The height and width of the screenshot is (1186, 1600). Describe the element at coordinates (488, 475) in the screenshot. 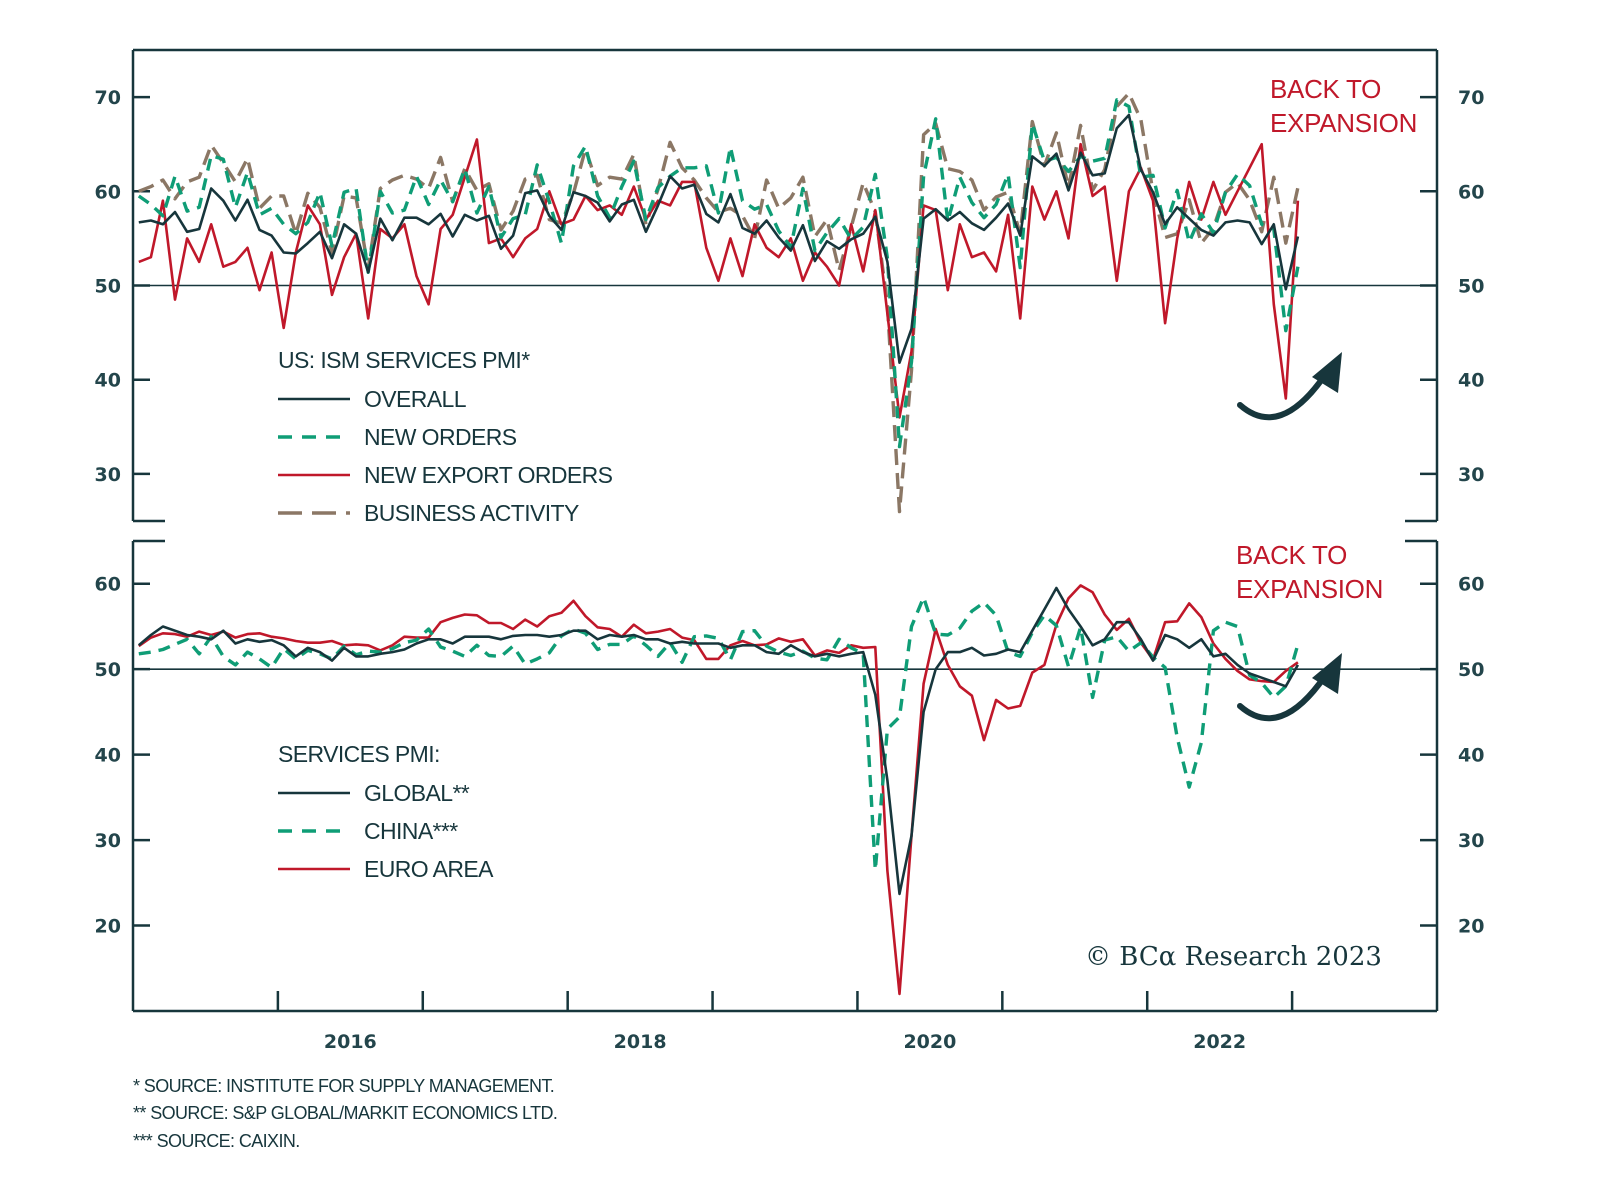

I see `legend-label: NEW EXPORT ORDERS` at that location.